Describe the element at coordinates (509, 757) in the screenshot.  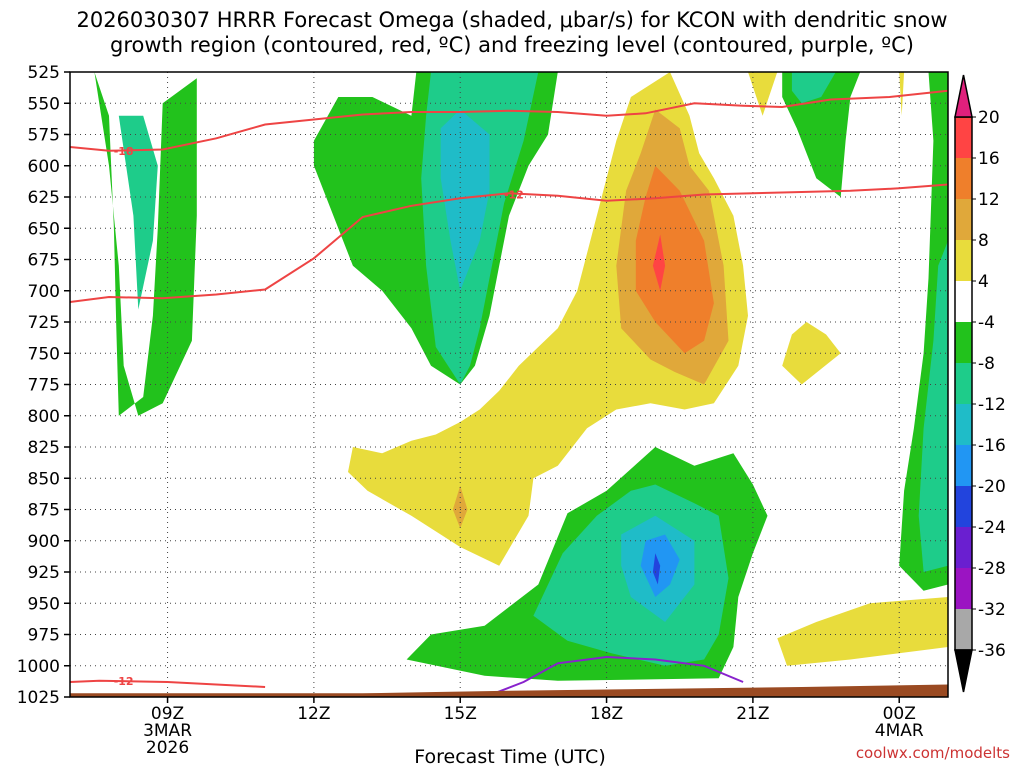
I see `x-axis-label: Forecast Time (UTC)` at that location.